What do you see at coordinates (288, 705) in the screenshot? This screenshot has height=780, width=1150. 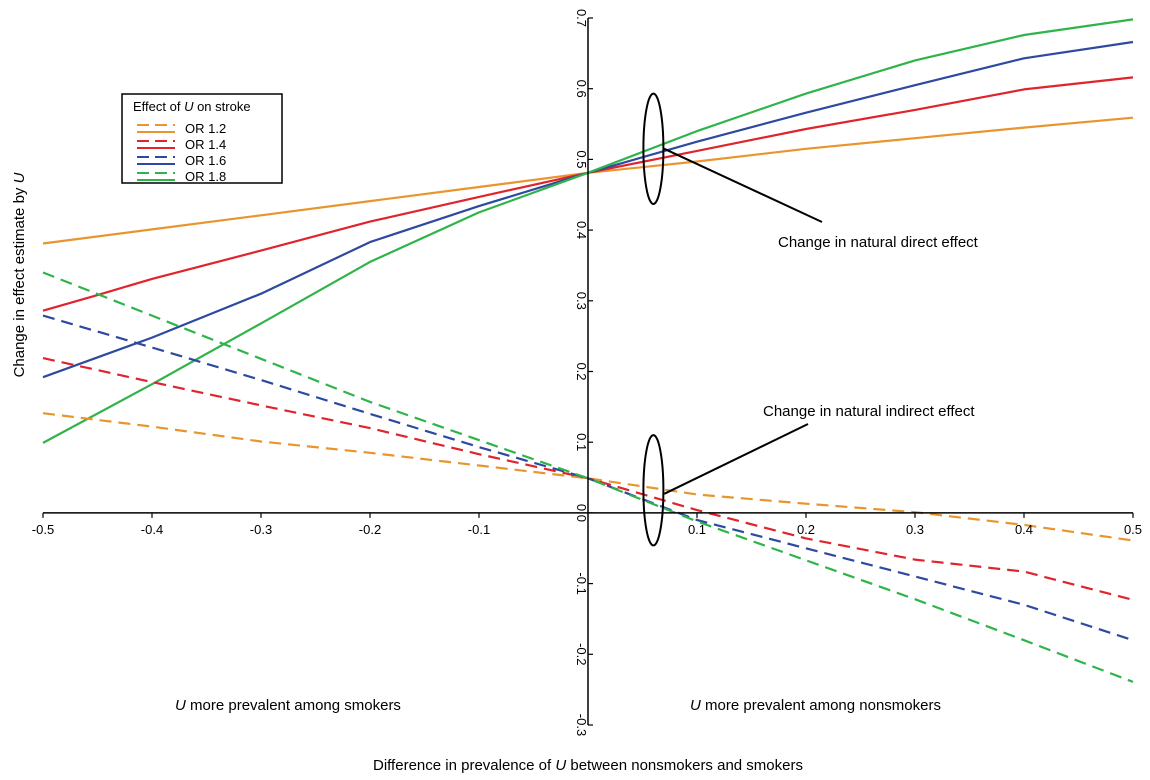 I see `region-label-smokers: U more prevalent among smokers` at bounding box center [288, 705].